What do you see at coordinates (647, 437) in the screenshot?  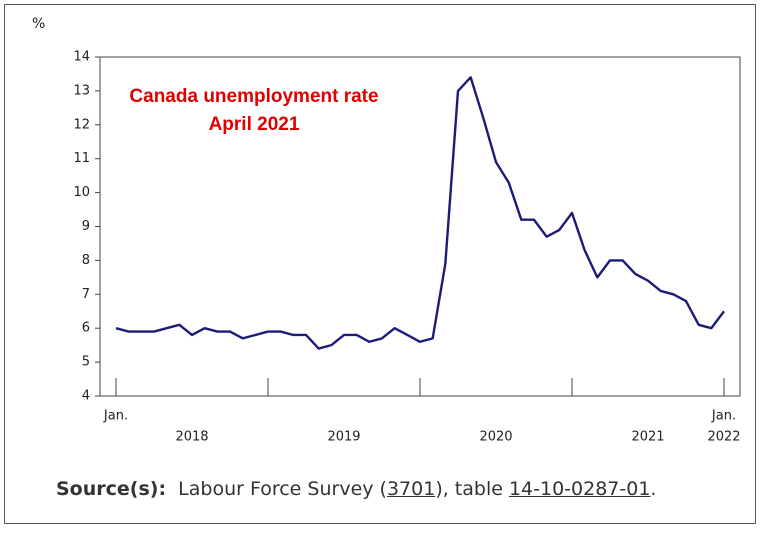 I see `x-tick-label: 2021` at bounding box center [647, 437].